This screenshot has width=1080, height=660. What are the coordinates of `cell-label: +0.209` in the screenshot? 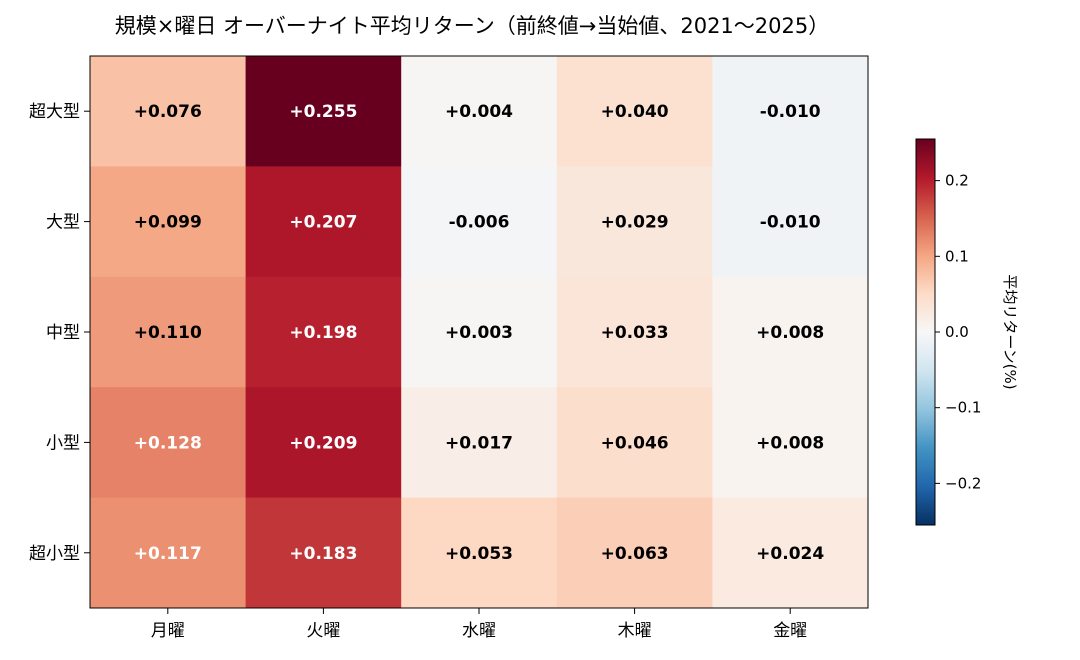 It's located at (323, 443).